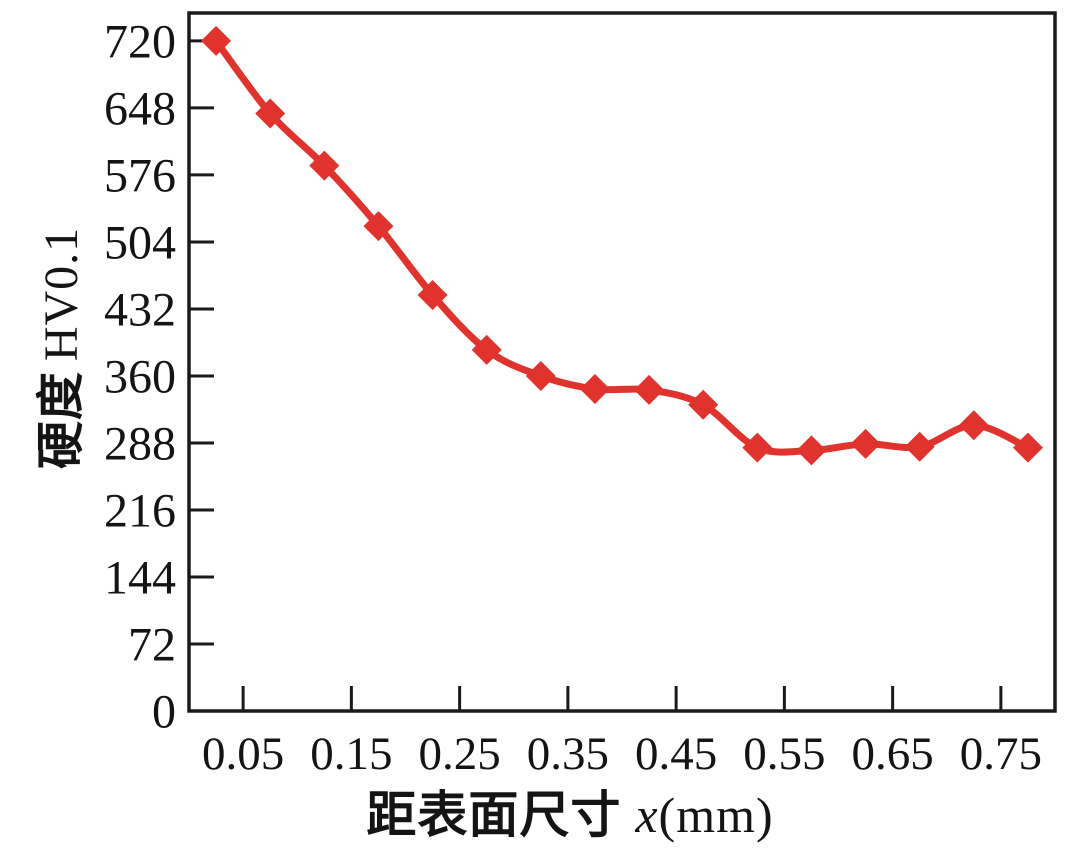 The width and height of the screenshot is (1080, 854). Describe the element at coordinates (140, 443) in the screenshot. I see `y-tick-label: 288` at that location.